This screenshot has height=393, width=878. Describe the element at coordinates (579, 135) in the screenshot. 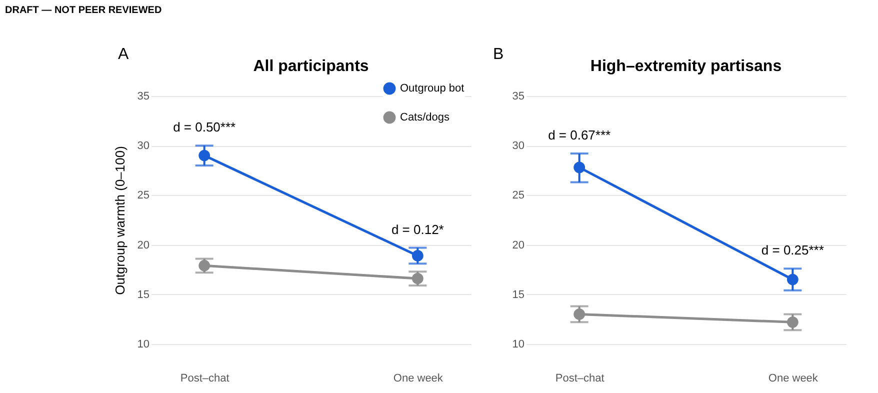

I see `annotation: d = 0.67***` at that location.